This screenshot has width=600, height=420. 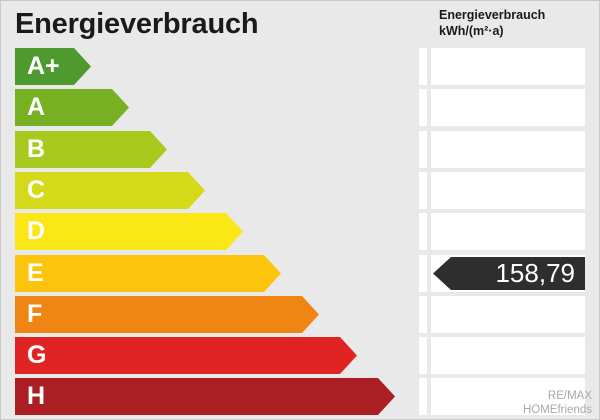 What do you see at coordinates (300, 149) in the screenshot?
I see `rating-row-B: B` at bounding box center [300, 149].